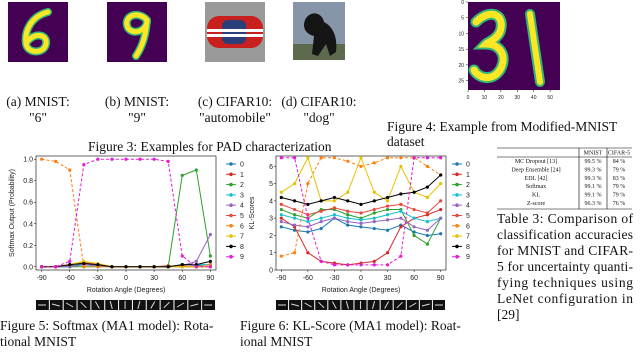 The width and height of the screenshot is (640, 352). Describe the element at coordinates (593, 187) in the screenshot. I see `table-cell: 99.1 %` at that location.